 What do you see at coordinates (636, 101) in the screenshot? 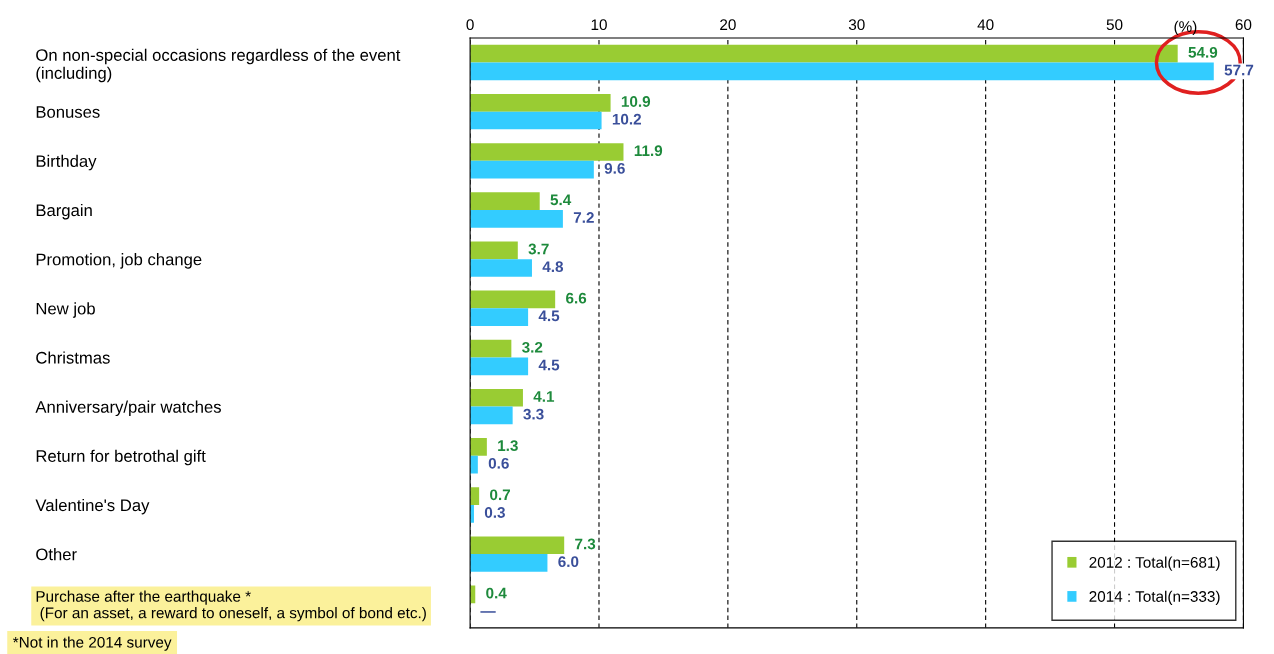
I see `data-label: 10.9` at bounding box center [636, 101].